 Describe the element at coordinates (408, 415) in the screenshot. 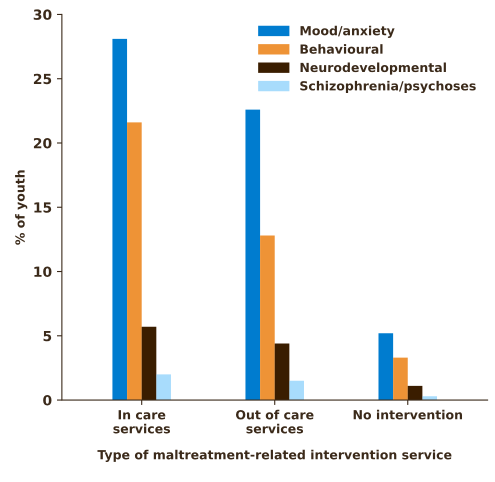

I see `x-tick-label: No intervention` at that location.